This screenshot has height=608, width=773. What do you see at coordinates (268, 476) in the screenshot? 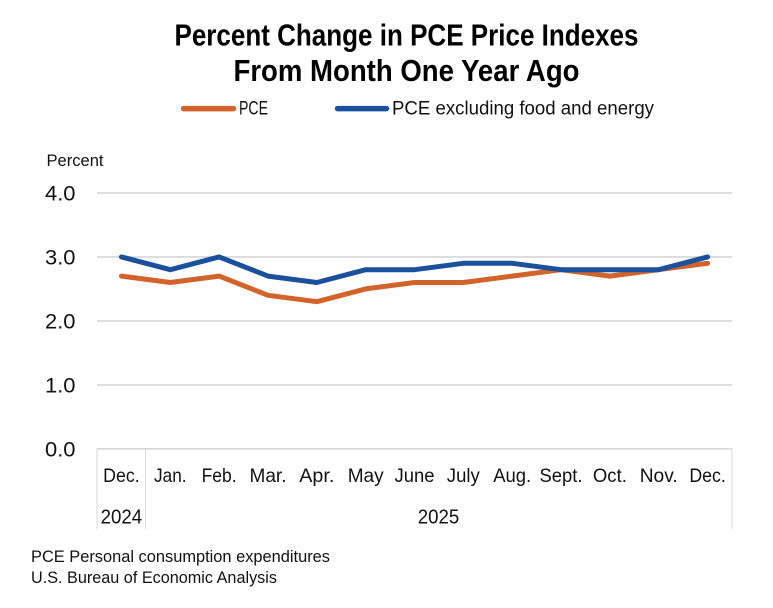
I see `svg-text: Mar.` at bounding box center [268, 476].